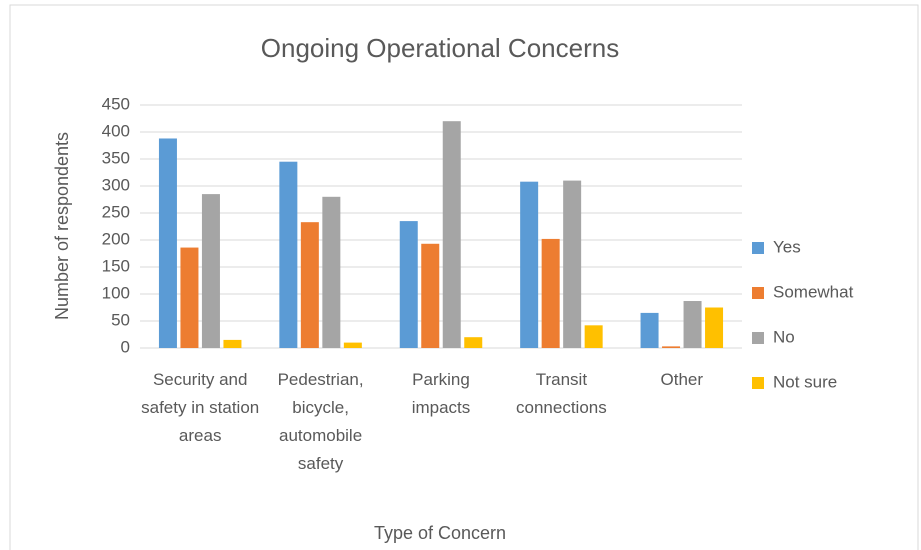  I want to click on x-tick-label-box: Parking impacts, so click(441, 393).